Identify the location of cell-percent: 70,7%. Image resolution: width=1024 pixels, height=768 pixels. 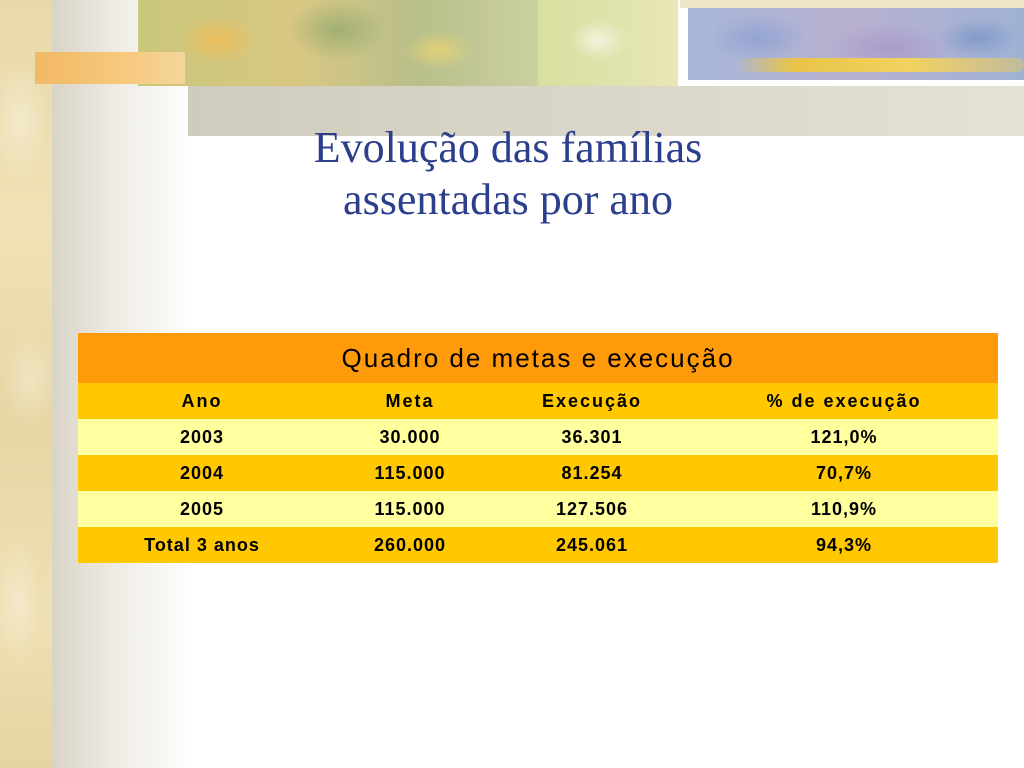
(844, 473).